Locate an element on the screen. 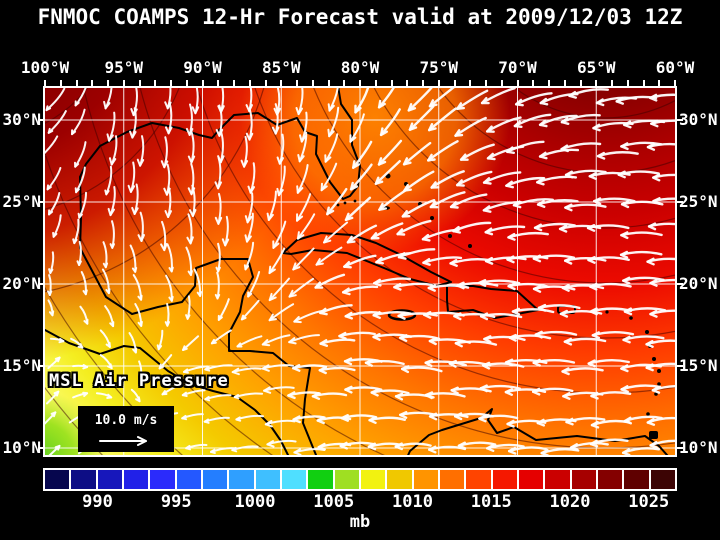 The width and height of the screenshot is (720, 540). lon-axis-label: 100°W is located at coordinates (45, 67).